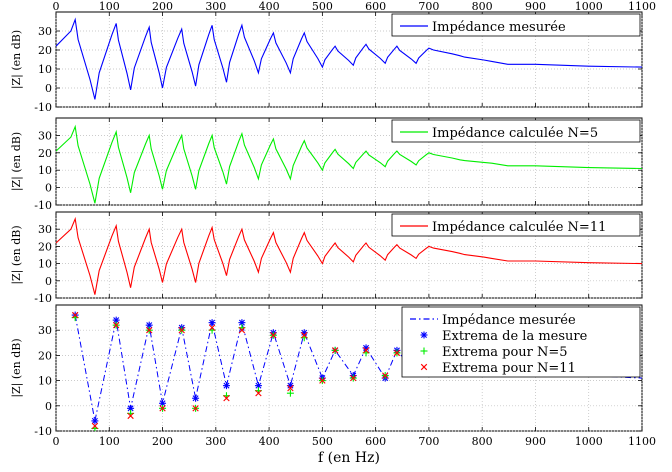 The width and height of the screenshot is (672, 472). I want to click on x-tick-label-top: 900, so click(535, 6).